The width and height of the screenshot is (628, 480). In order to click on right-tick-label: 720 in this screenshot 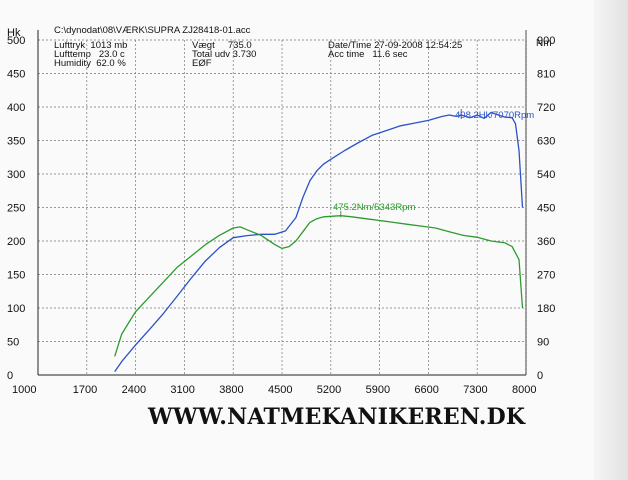, I will do `click(546, 108)`.